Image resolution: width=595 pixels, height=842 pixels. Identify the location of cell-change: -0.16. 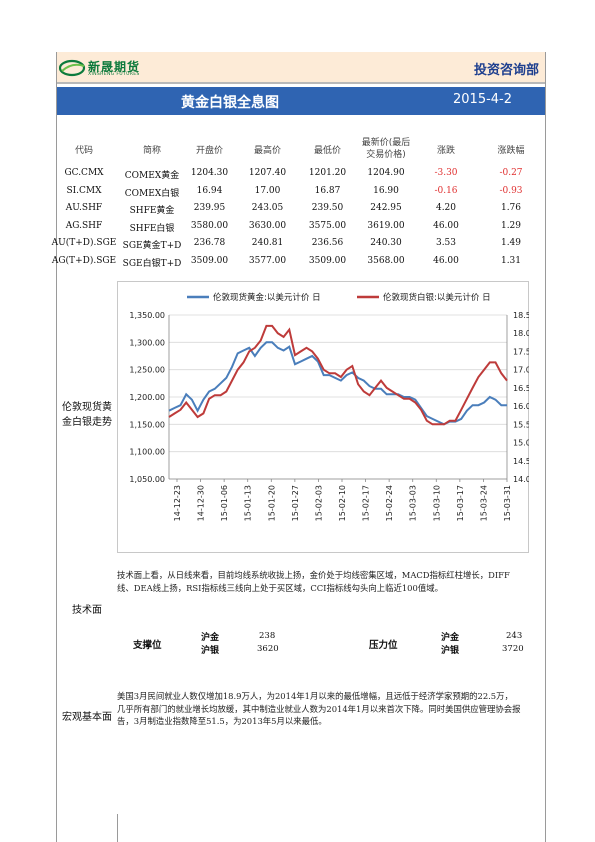
(446, 190).